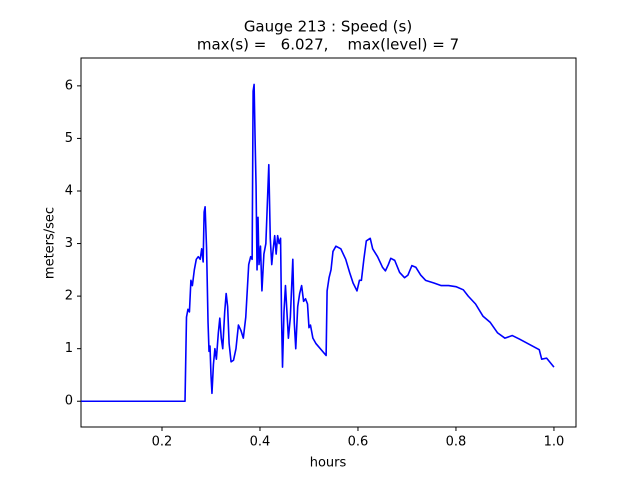  What do you see at coordinates (69, 190) in the screenshot?
I see `y-tick-label: 4` at bounding box center [69, 190].